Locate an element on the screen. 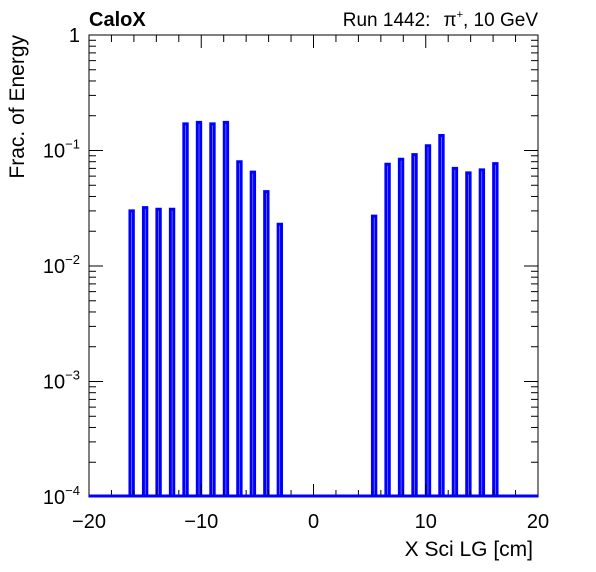 The image size is (596, 572). header-run: Run 1442: is located at coordinates (387, 20).